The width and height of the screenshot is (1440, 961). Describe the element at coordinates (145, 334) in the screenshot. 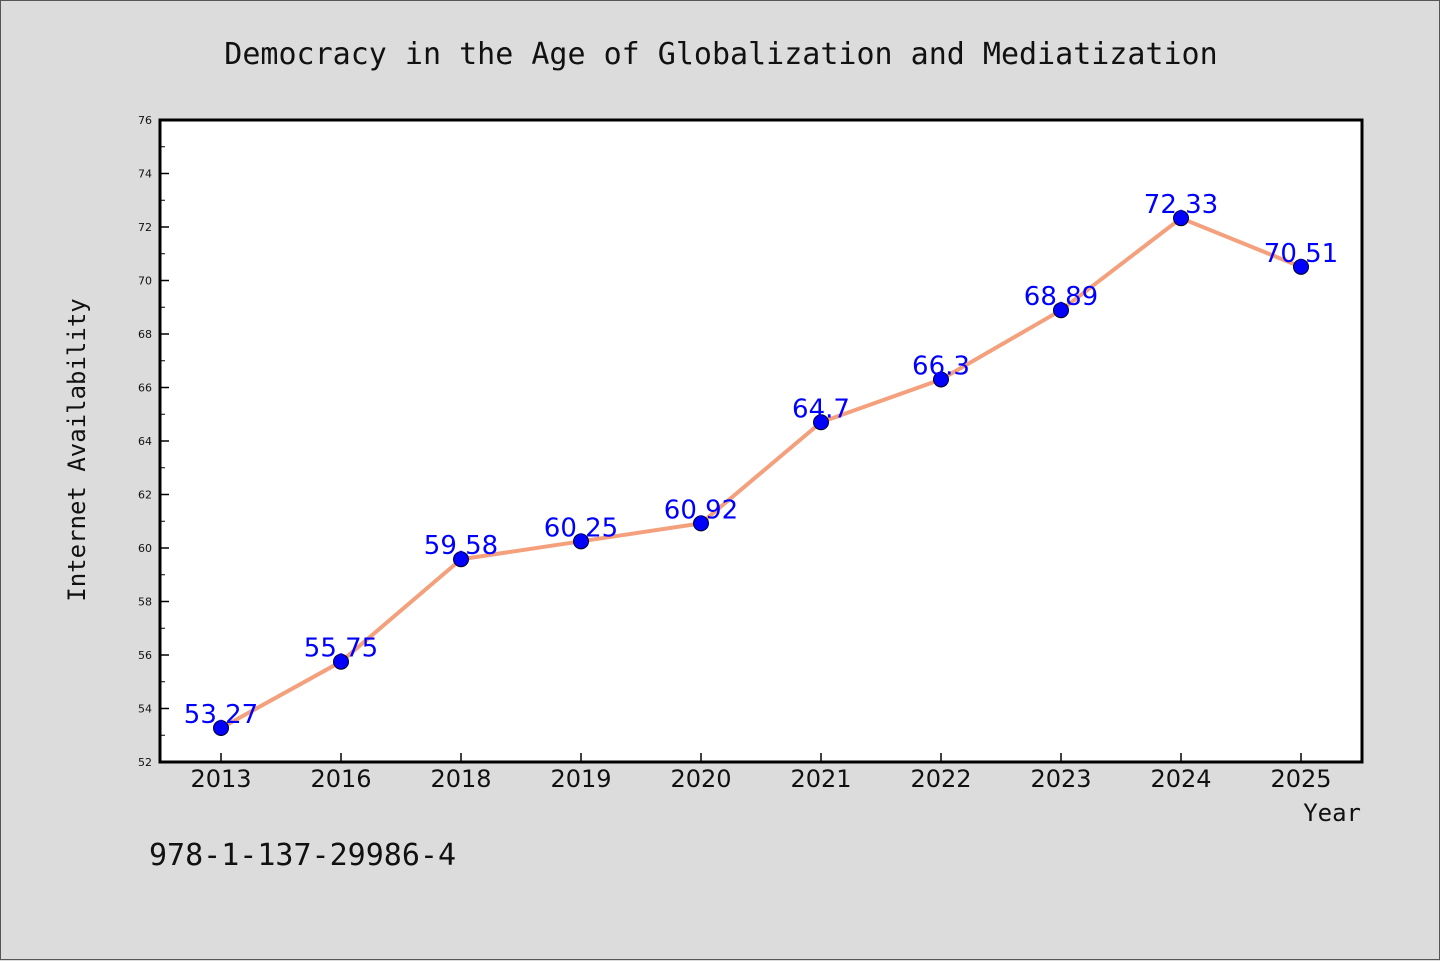

I see `y-tick-label: 68` at that location.